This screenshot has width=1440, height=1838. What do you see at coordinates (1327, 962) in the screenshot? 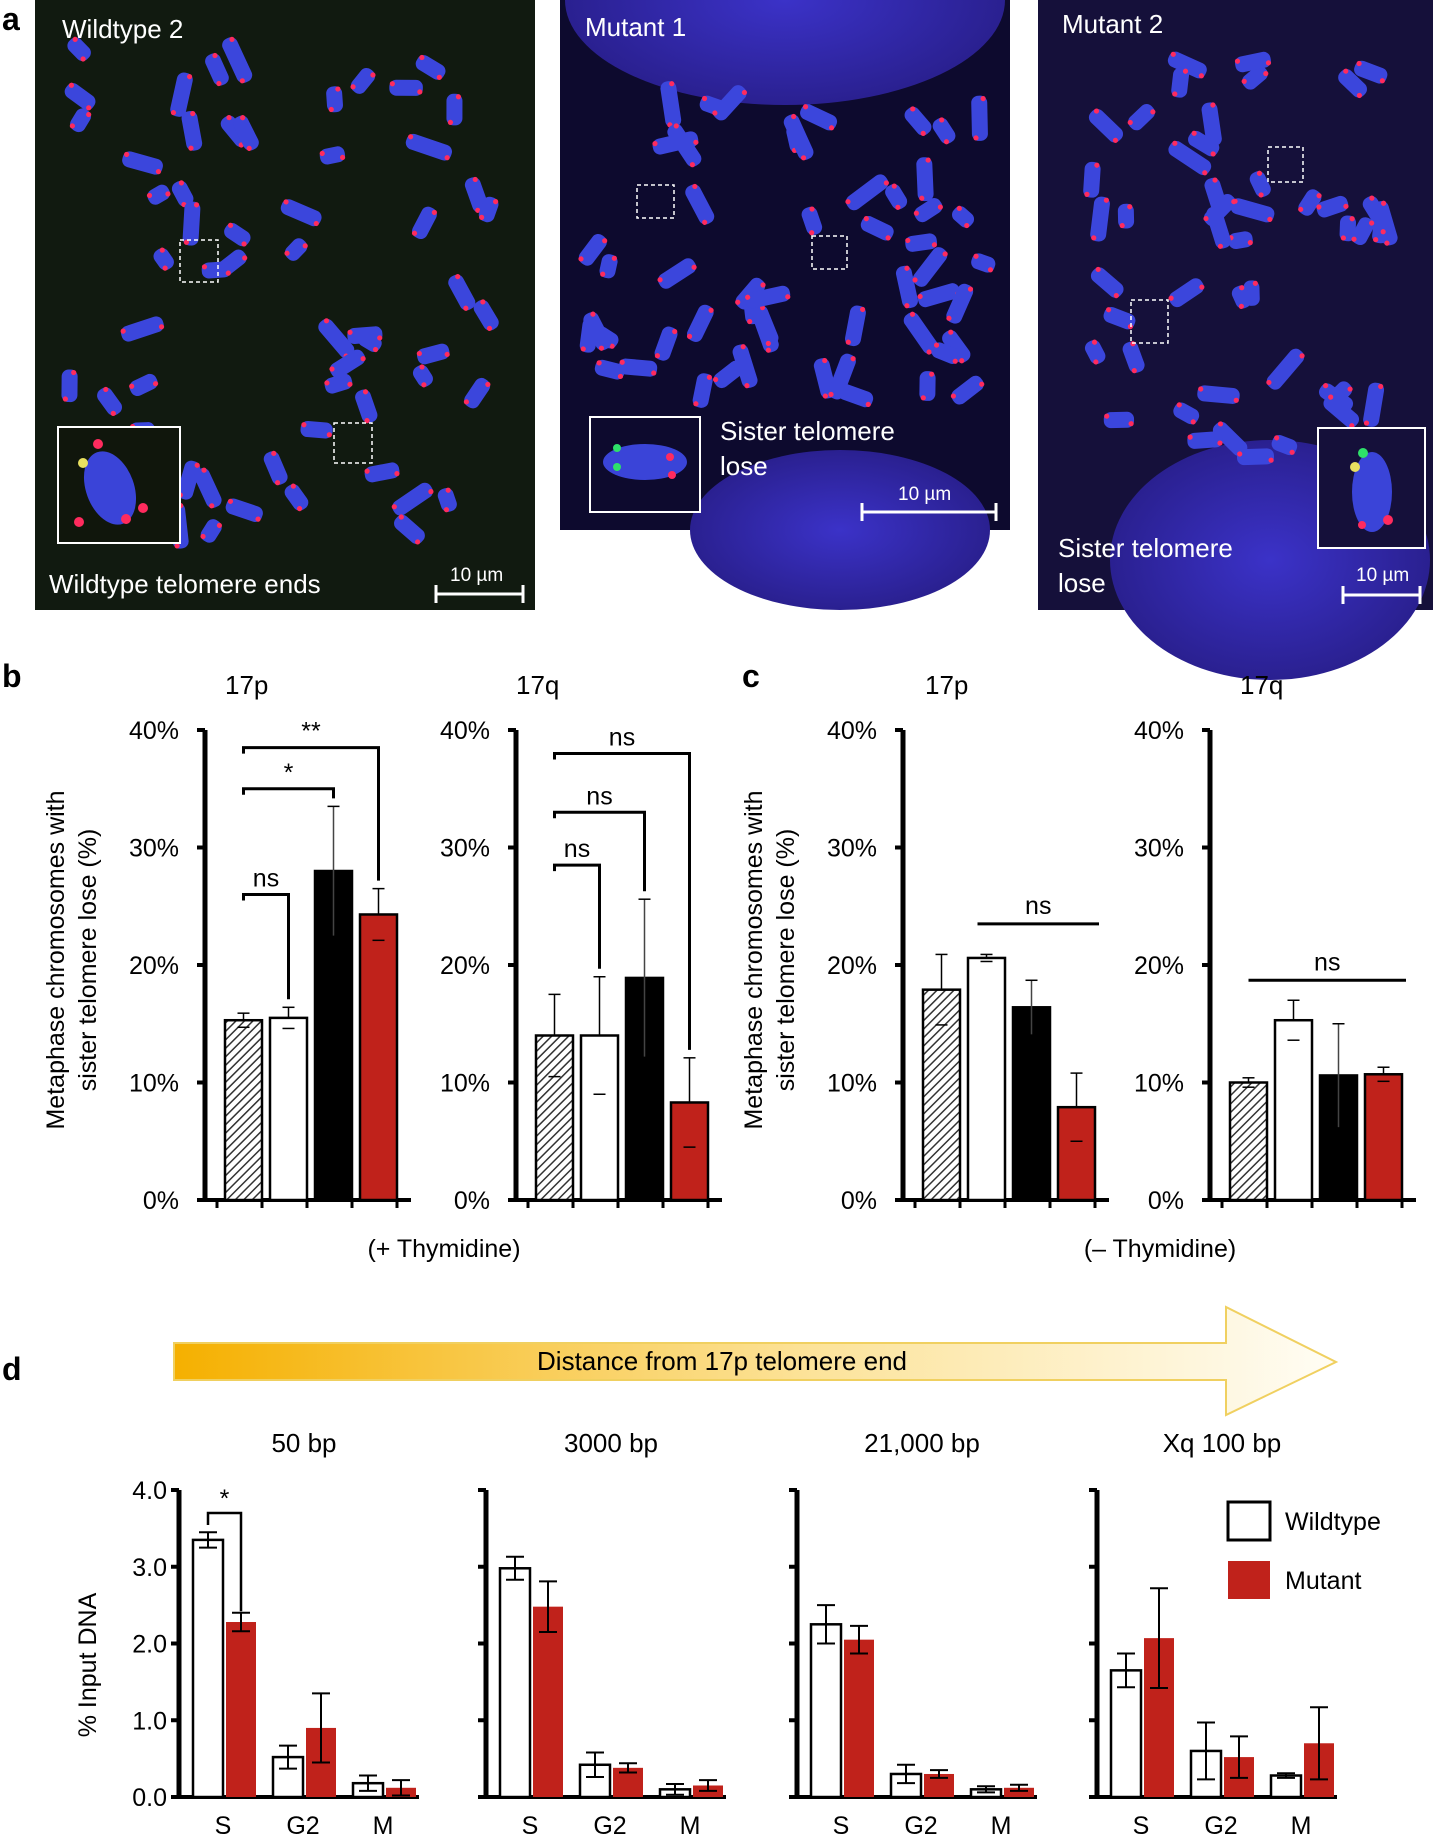
I see `significance-label: ns` at bounding box center [1327, 962].